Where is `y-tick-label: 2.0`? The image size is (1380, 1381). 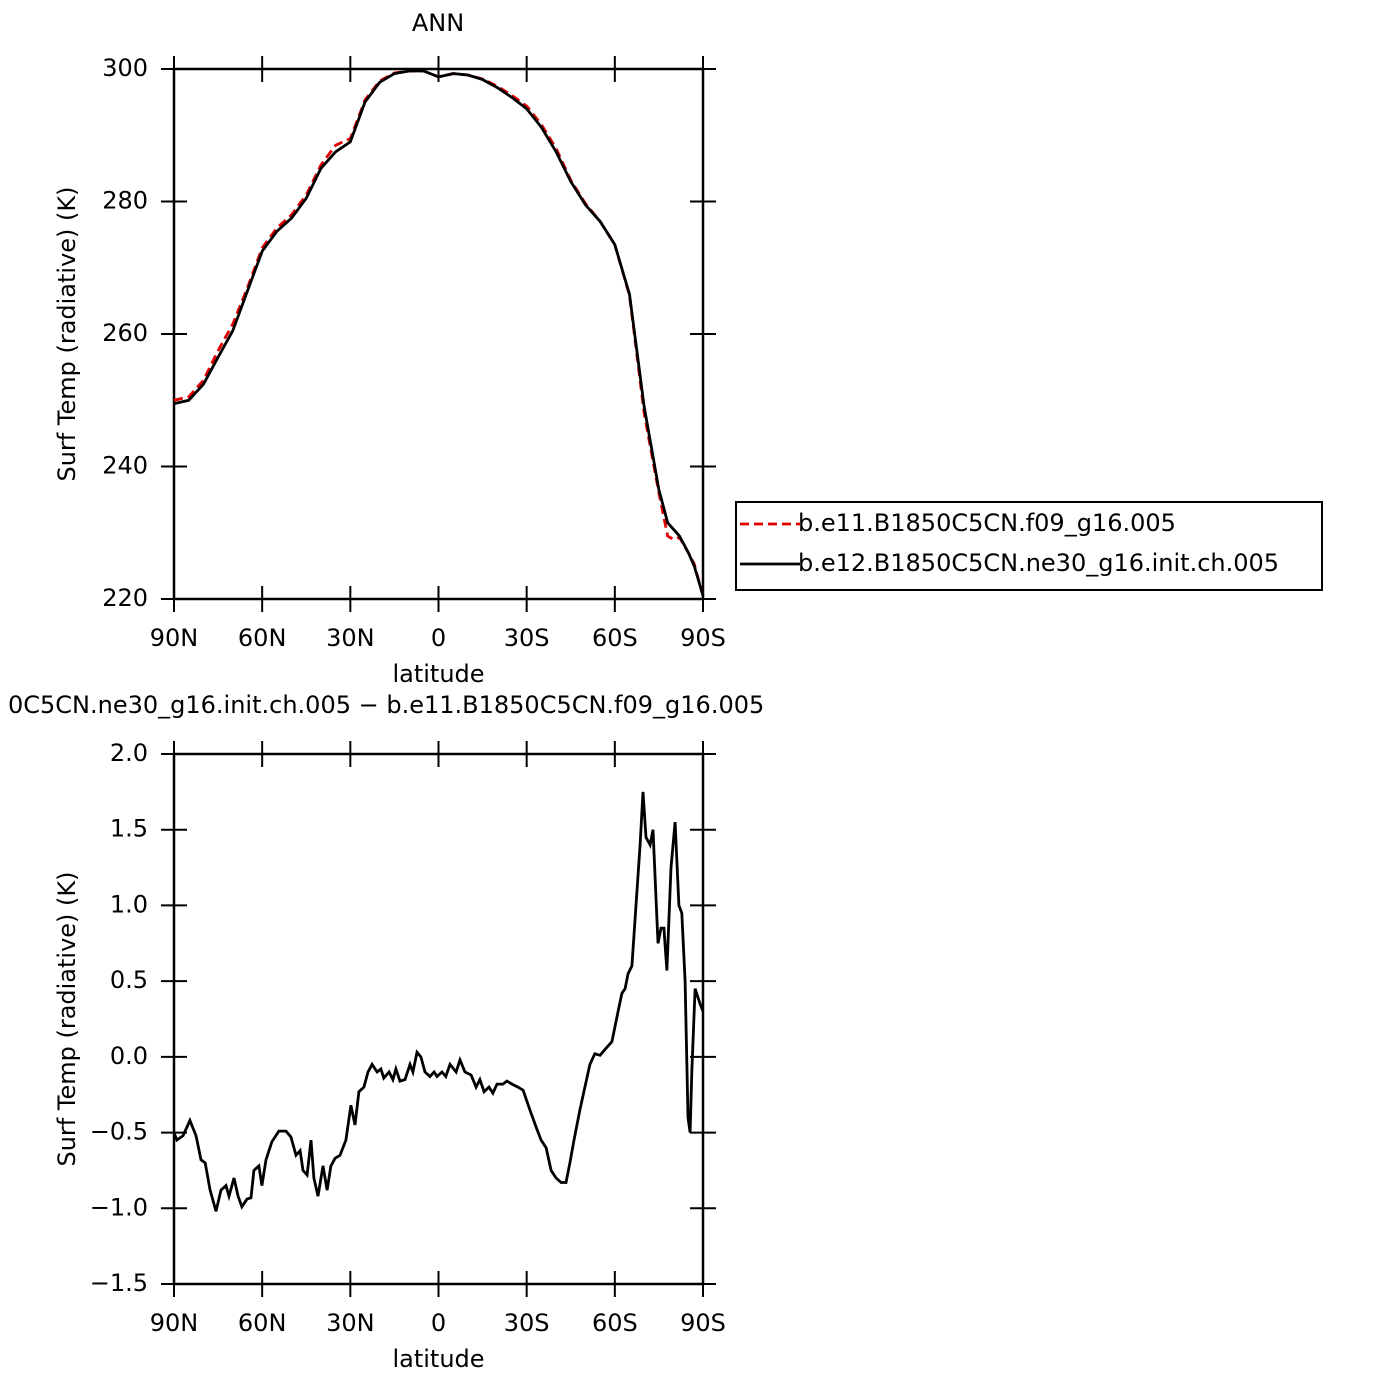 y-tick-label: 2.0 is located at coordinates (129, 753).